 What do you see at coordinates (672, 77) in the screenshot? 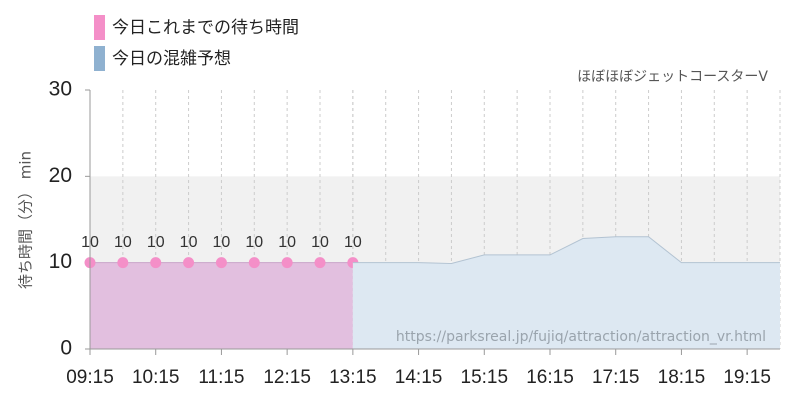
I see `annotation: ほぼほぼジェットコースターV` at bounding box center [672, 77].